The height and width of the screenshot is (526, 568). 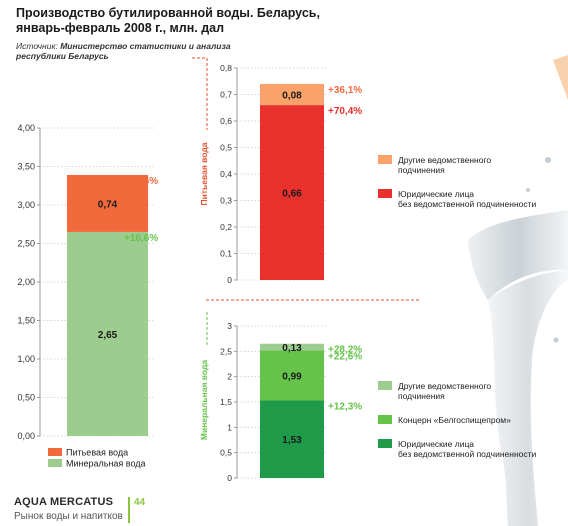 What do you see at coordinates (454, 420) in the screenshot?
I see `legend-label: Концерн «Белгоспищепром»` at bounding box center [454, 420].